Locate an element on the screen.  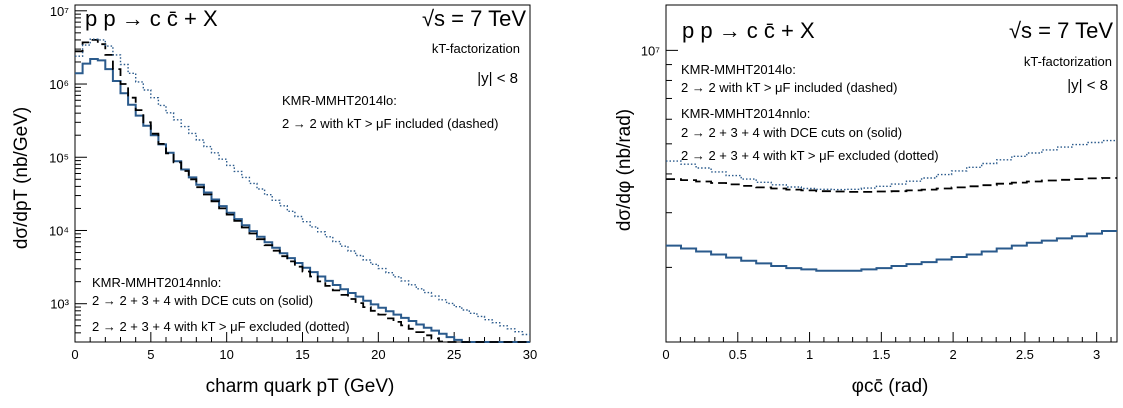
x-tick-label: 1.5 is located at coordinates (881, 354).